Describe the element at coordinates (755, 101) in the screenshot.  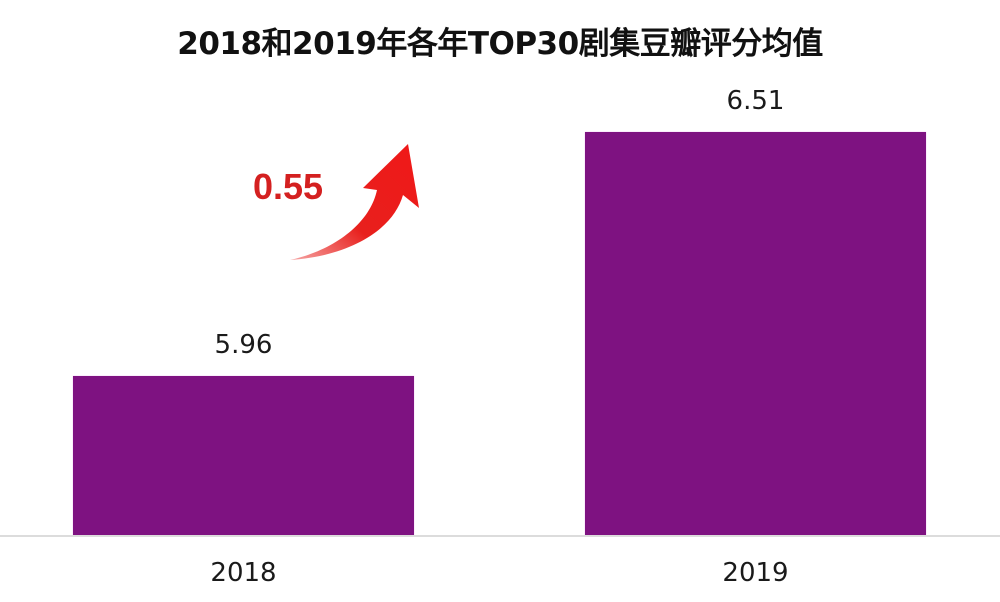
I see `bar-value-label-2019: 6.51` at that location.